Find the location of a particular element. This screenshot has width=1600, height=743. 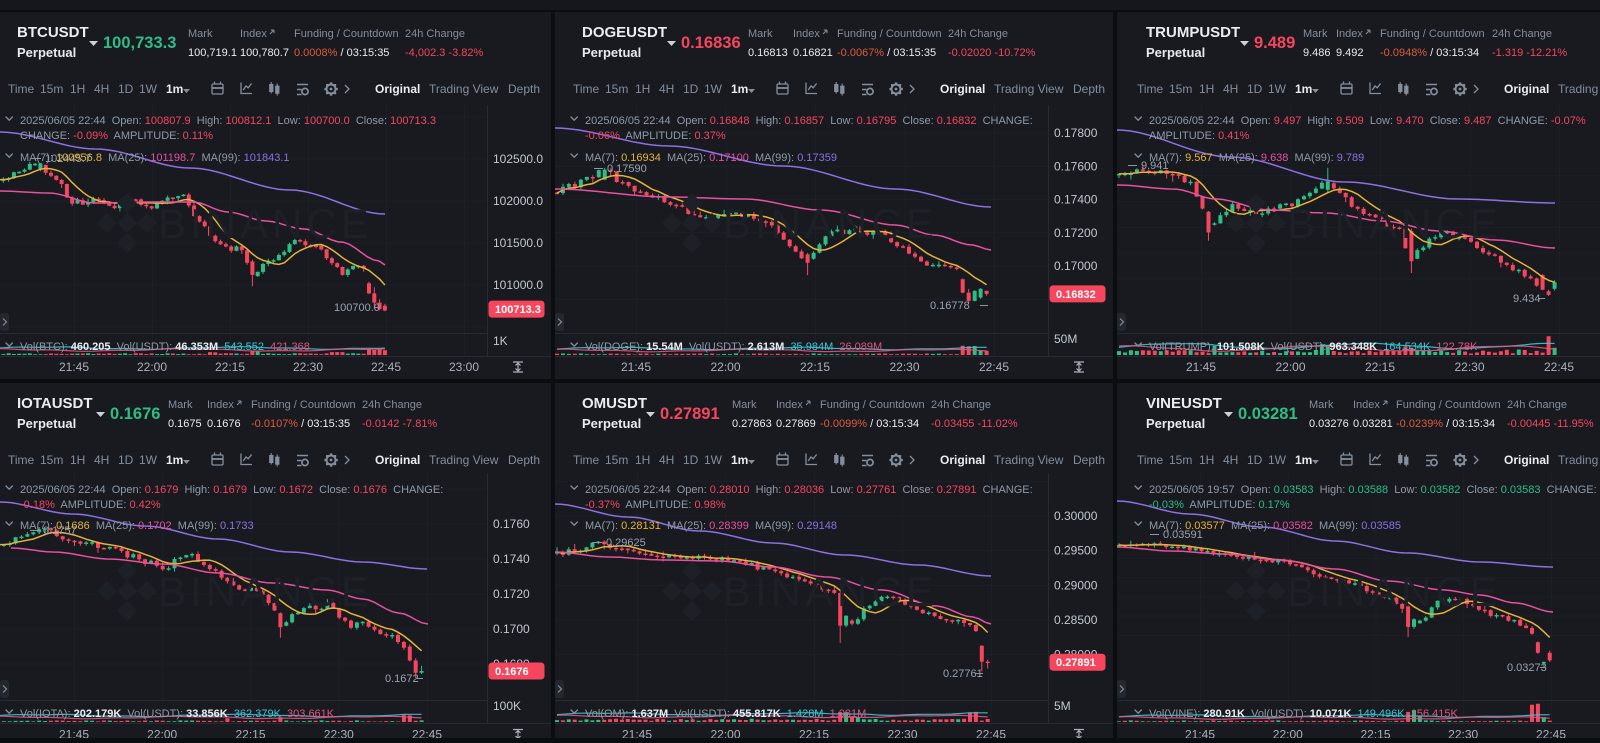

svg-text: -0.0067% / 03:15:35 is located at coordinates (886, 53).